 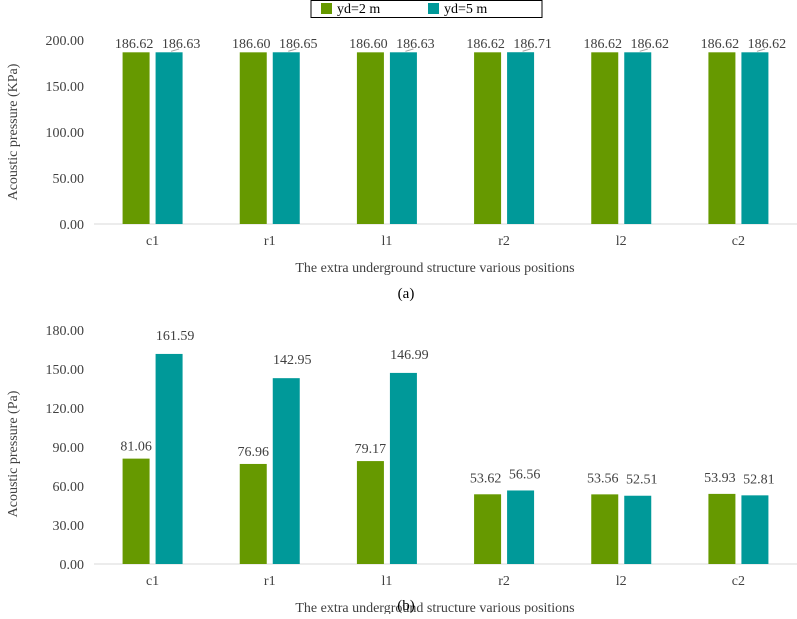 What do you see at coordinates (486, 478) in the screenshot?
I see `data-label: 53.62` at bounding box center [486, 478].